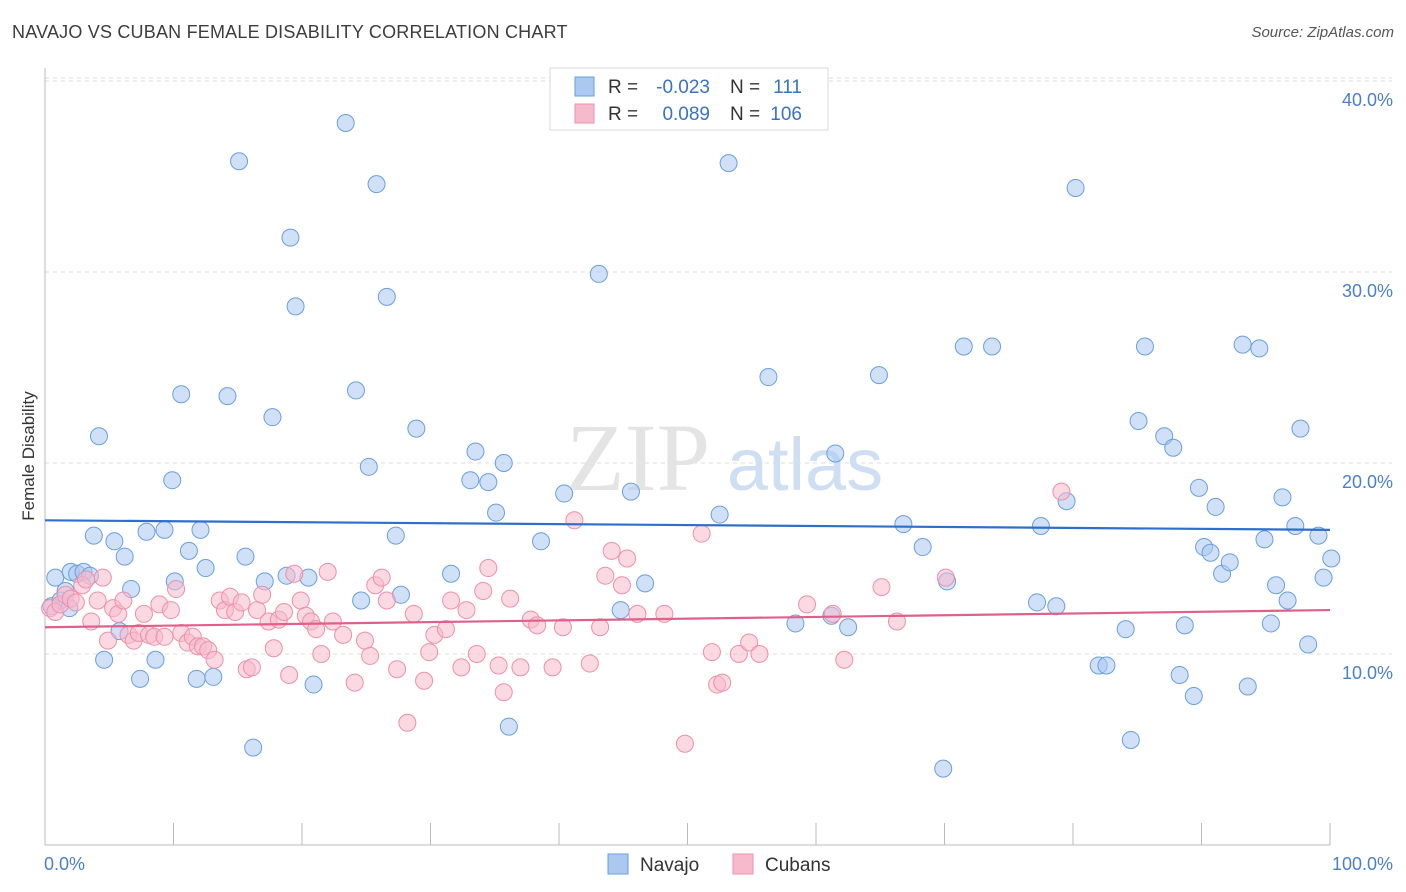 This screenshot has width=1406, height=892. I want to click on legend-r-label-cubans: R =, so click(623, 114).